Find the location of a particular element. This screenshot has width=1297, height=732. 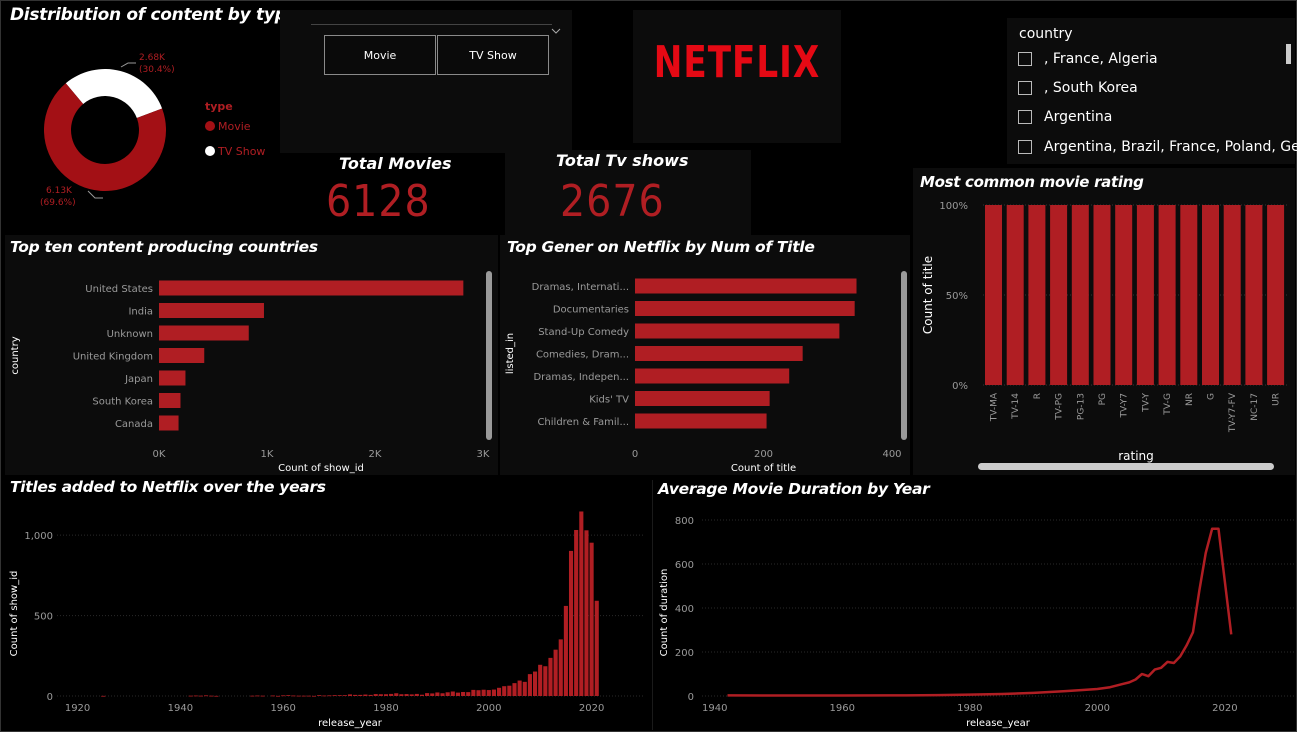

legend-label: TV Show is located at coordinates (241, 151).